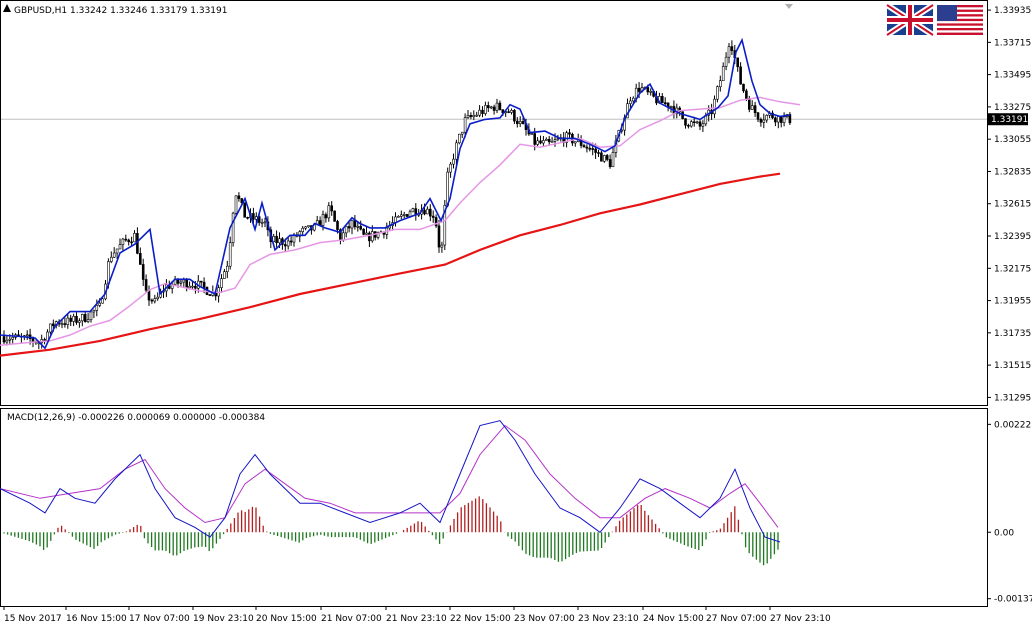  I want to click on price-tick-label: 1.31735, so click(1012, 334).